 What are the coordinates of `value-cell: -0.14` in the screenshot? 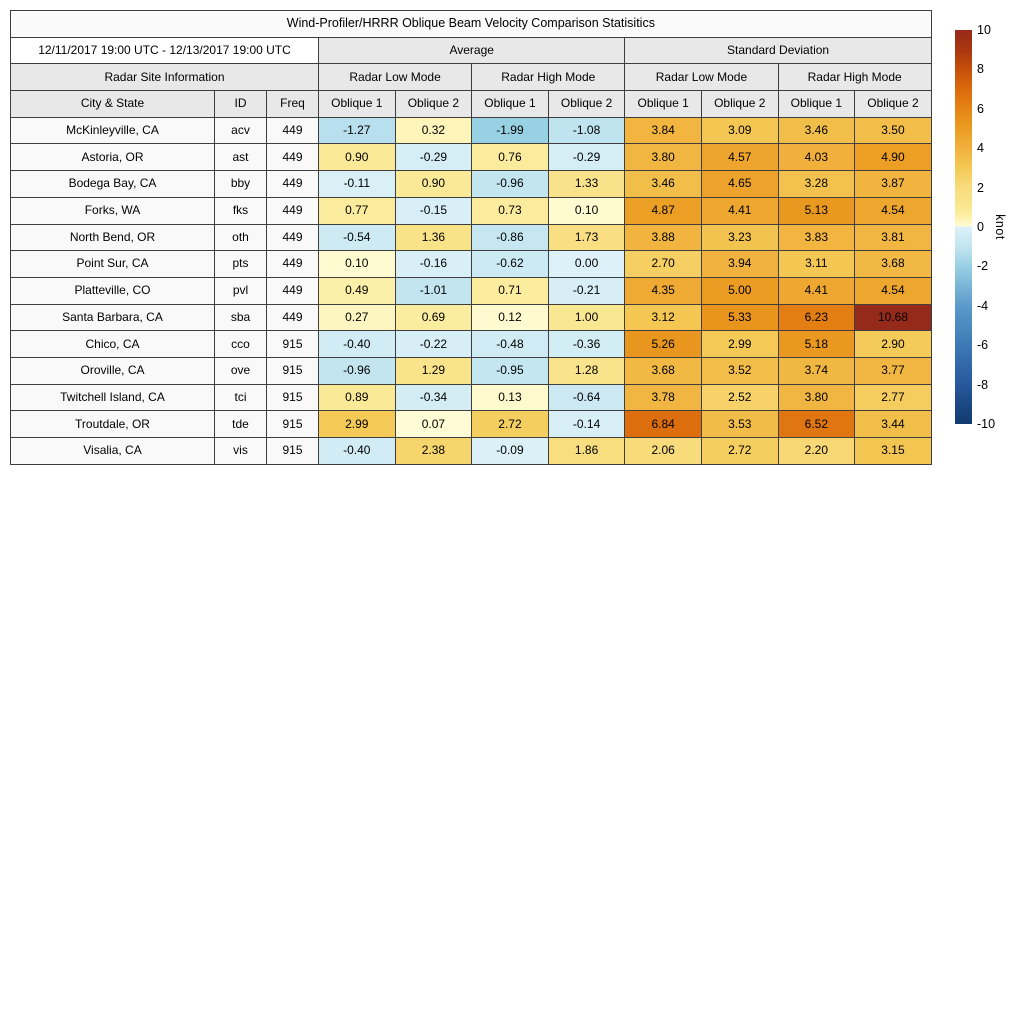 It's located at (586, 424).